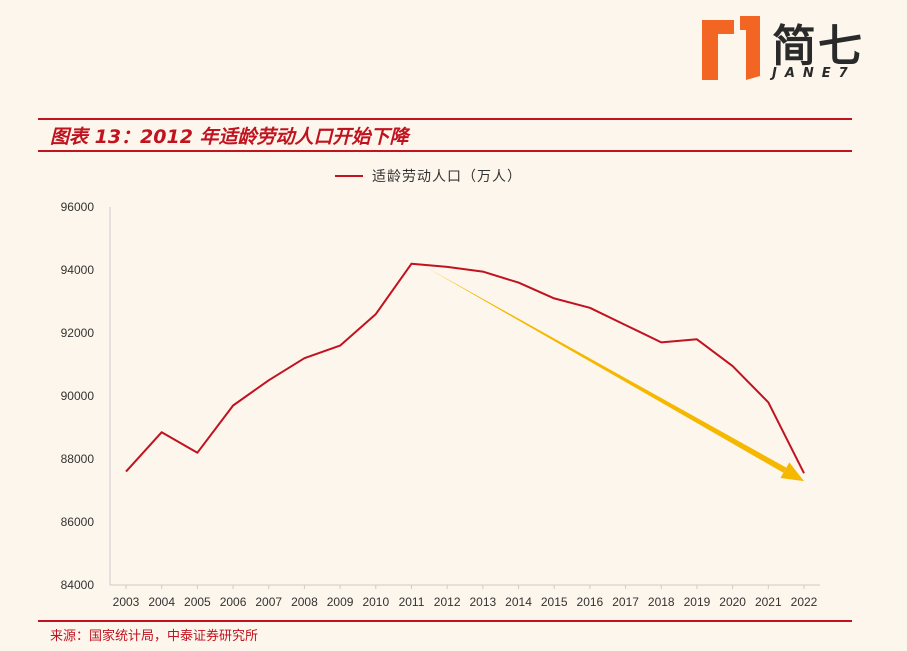 Image resolution: width=907 pixels, height=651 pixels. Describe the element at coordinates (625, 602) in the screenshot. I see `x-tick-label: 2017` at that location.